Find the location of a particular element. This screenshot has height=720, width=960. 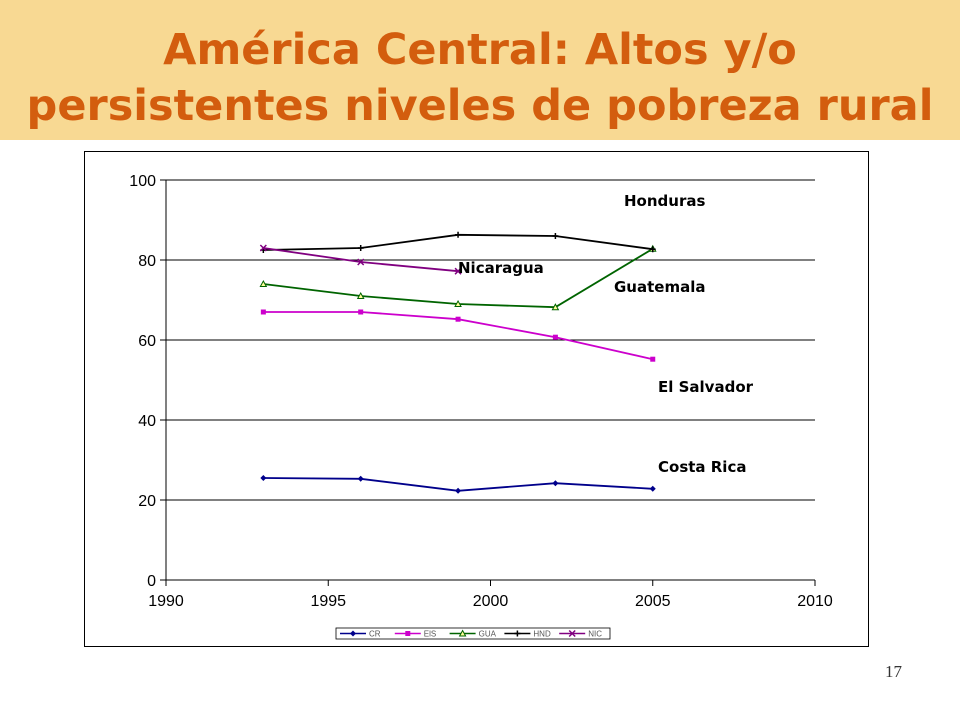

annotation-costa-rica: Costa Rica is located at coordinates (702, 467).